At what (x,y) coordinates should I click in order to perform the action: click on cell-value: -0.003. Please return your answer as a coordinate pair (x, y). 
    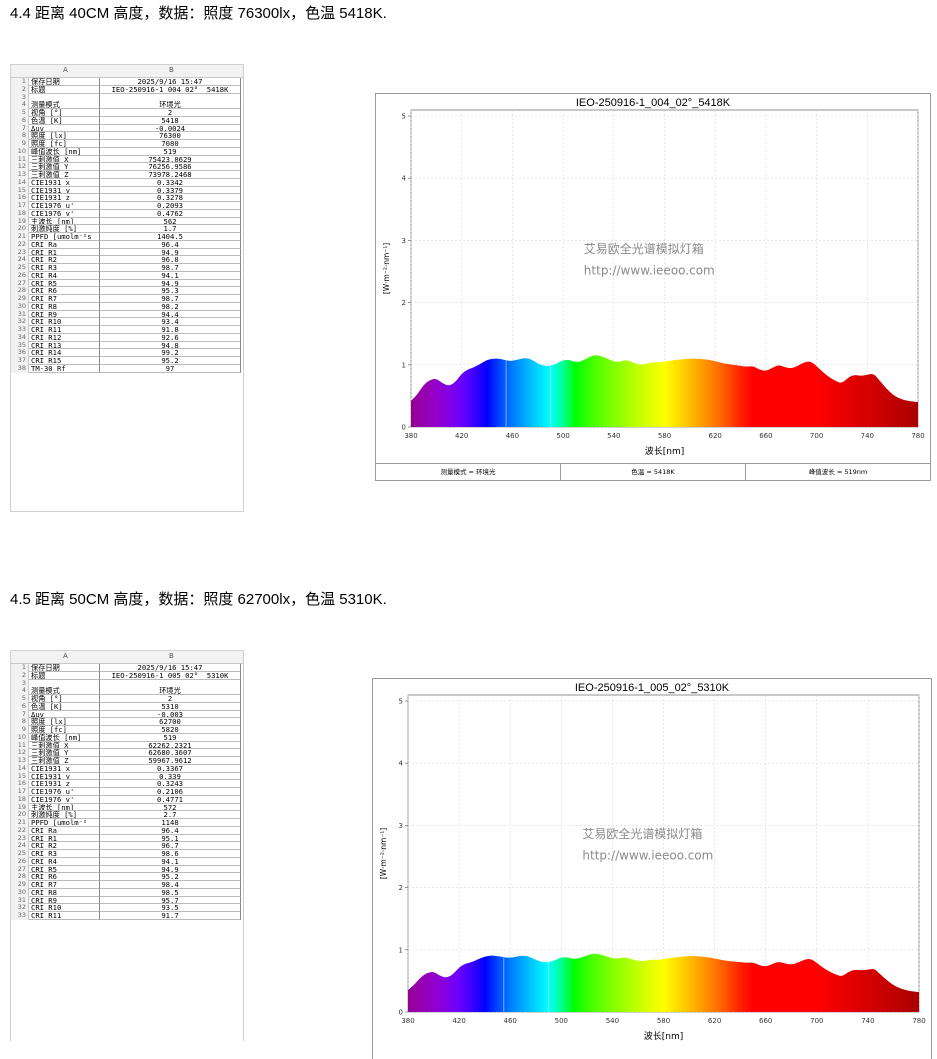
    Looking at the image, I should click on (170, 714).